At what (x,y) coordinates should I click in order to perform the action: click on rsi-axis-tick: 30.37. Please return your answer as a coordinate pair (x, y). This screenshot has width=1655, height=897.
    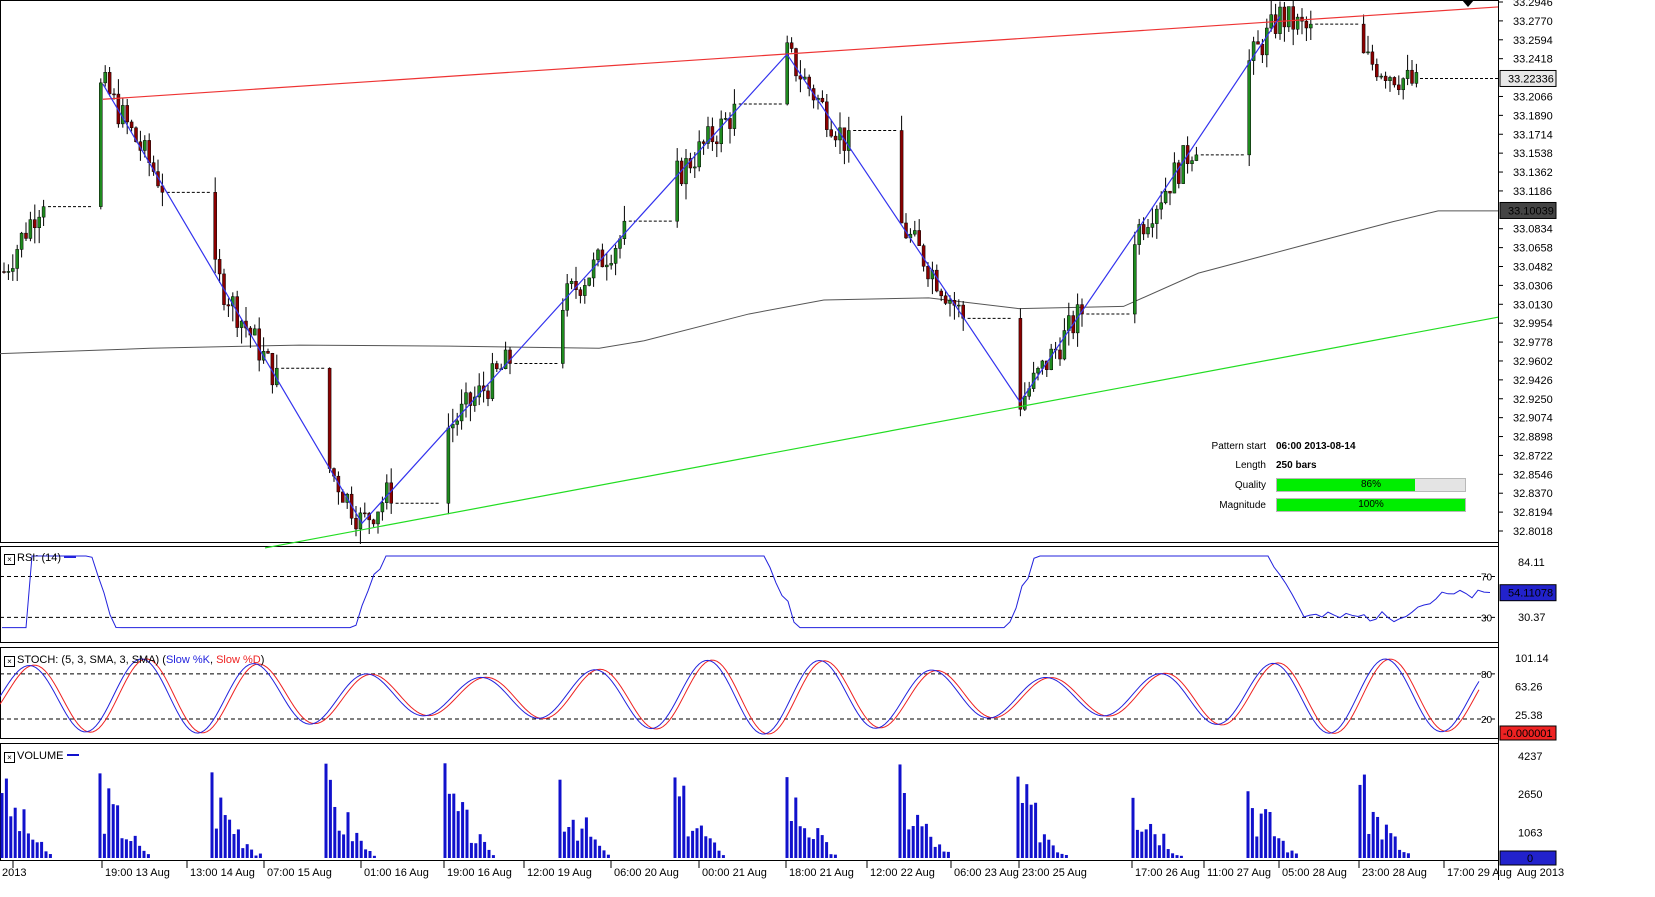
    Looking at the image, I should click on (1532, 618).